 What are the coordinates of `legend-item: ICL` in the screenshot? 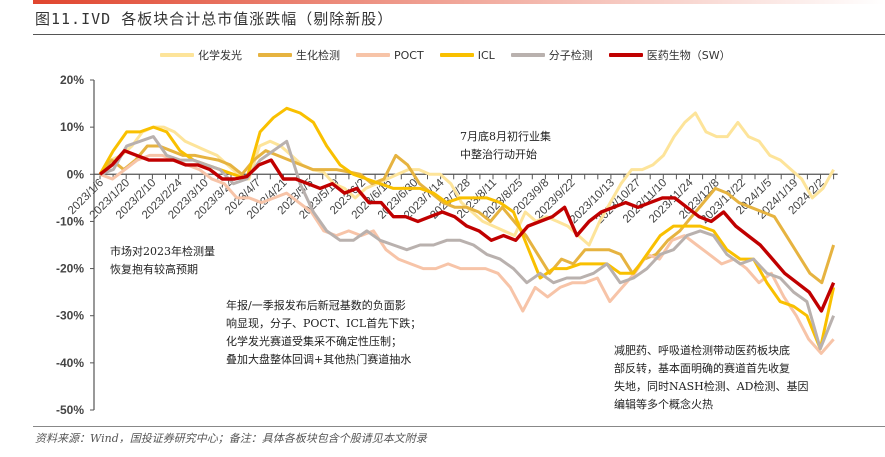 It's located at (467, 55).